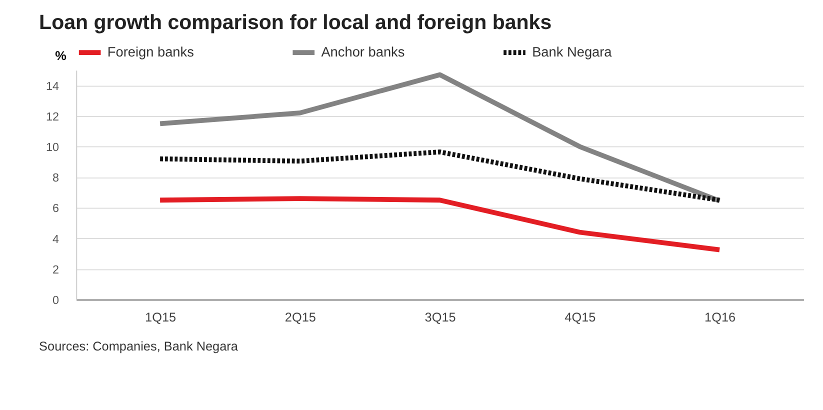 The height and width of the screenshot is (410, 823). What do you see at coordinates (160, 317) in the screenshot?
I see `x-tick-label: 1Q15` at bounding box center [160, 317].